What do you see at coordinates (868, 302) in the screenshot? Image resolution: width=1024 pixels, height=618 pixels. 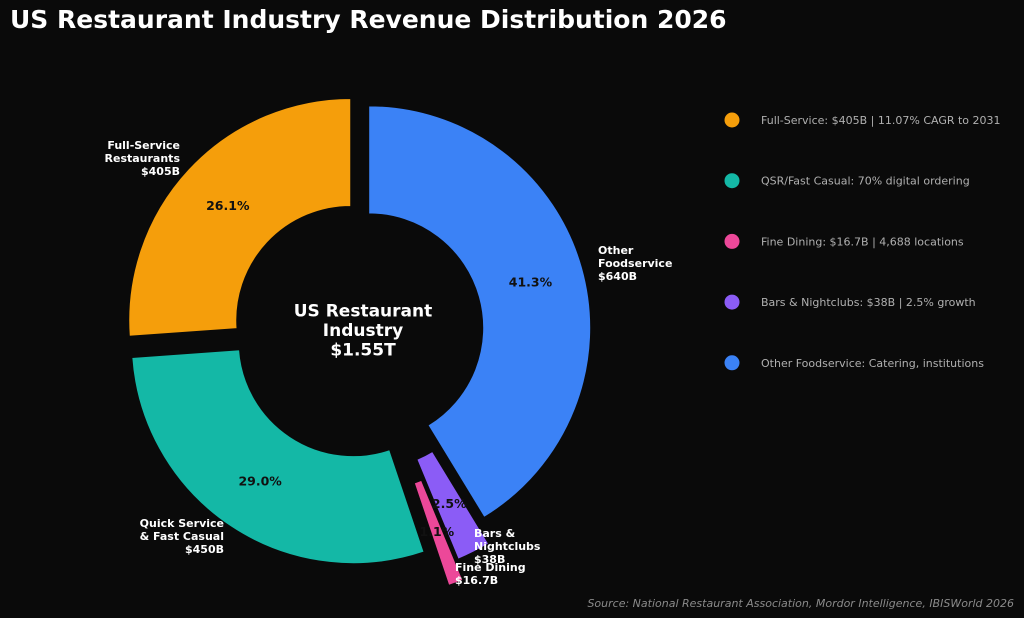 I see `legend-entry-3: Bars & Nightclubs: $38B | 2.5% growth` at bounding box center [868, 302].